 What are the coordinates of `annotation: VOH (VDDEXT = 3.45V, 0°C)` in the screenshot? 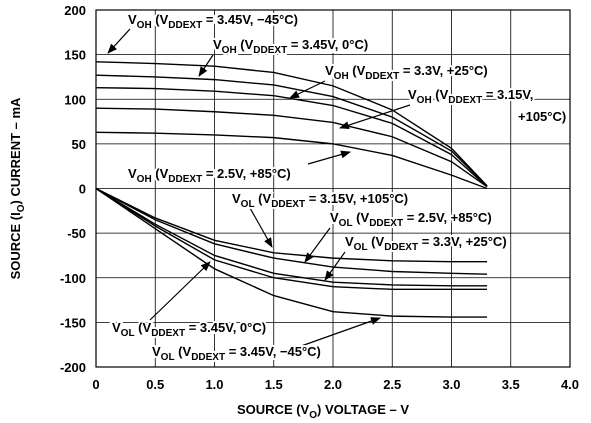 It's located at (290, 46).